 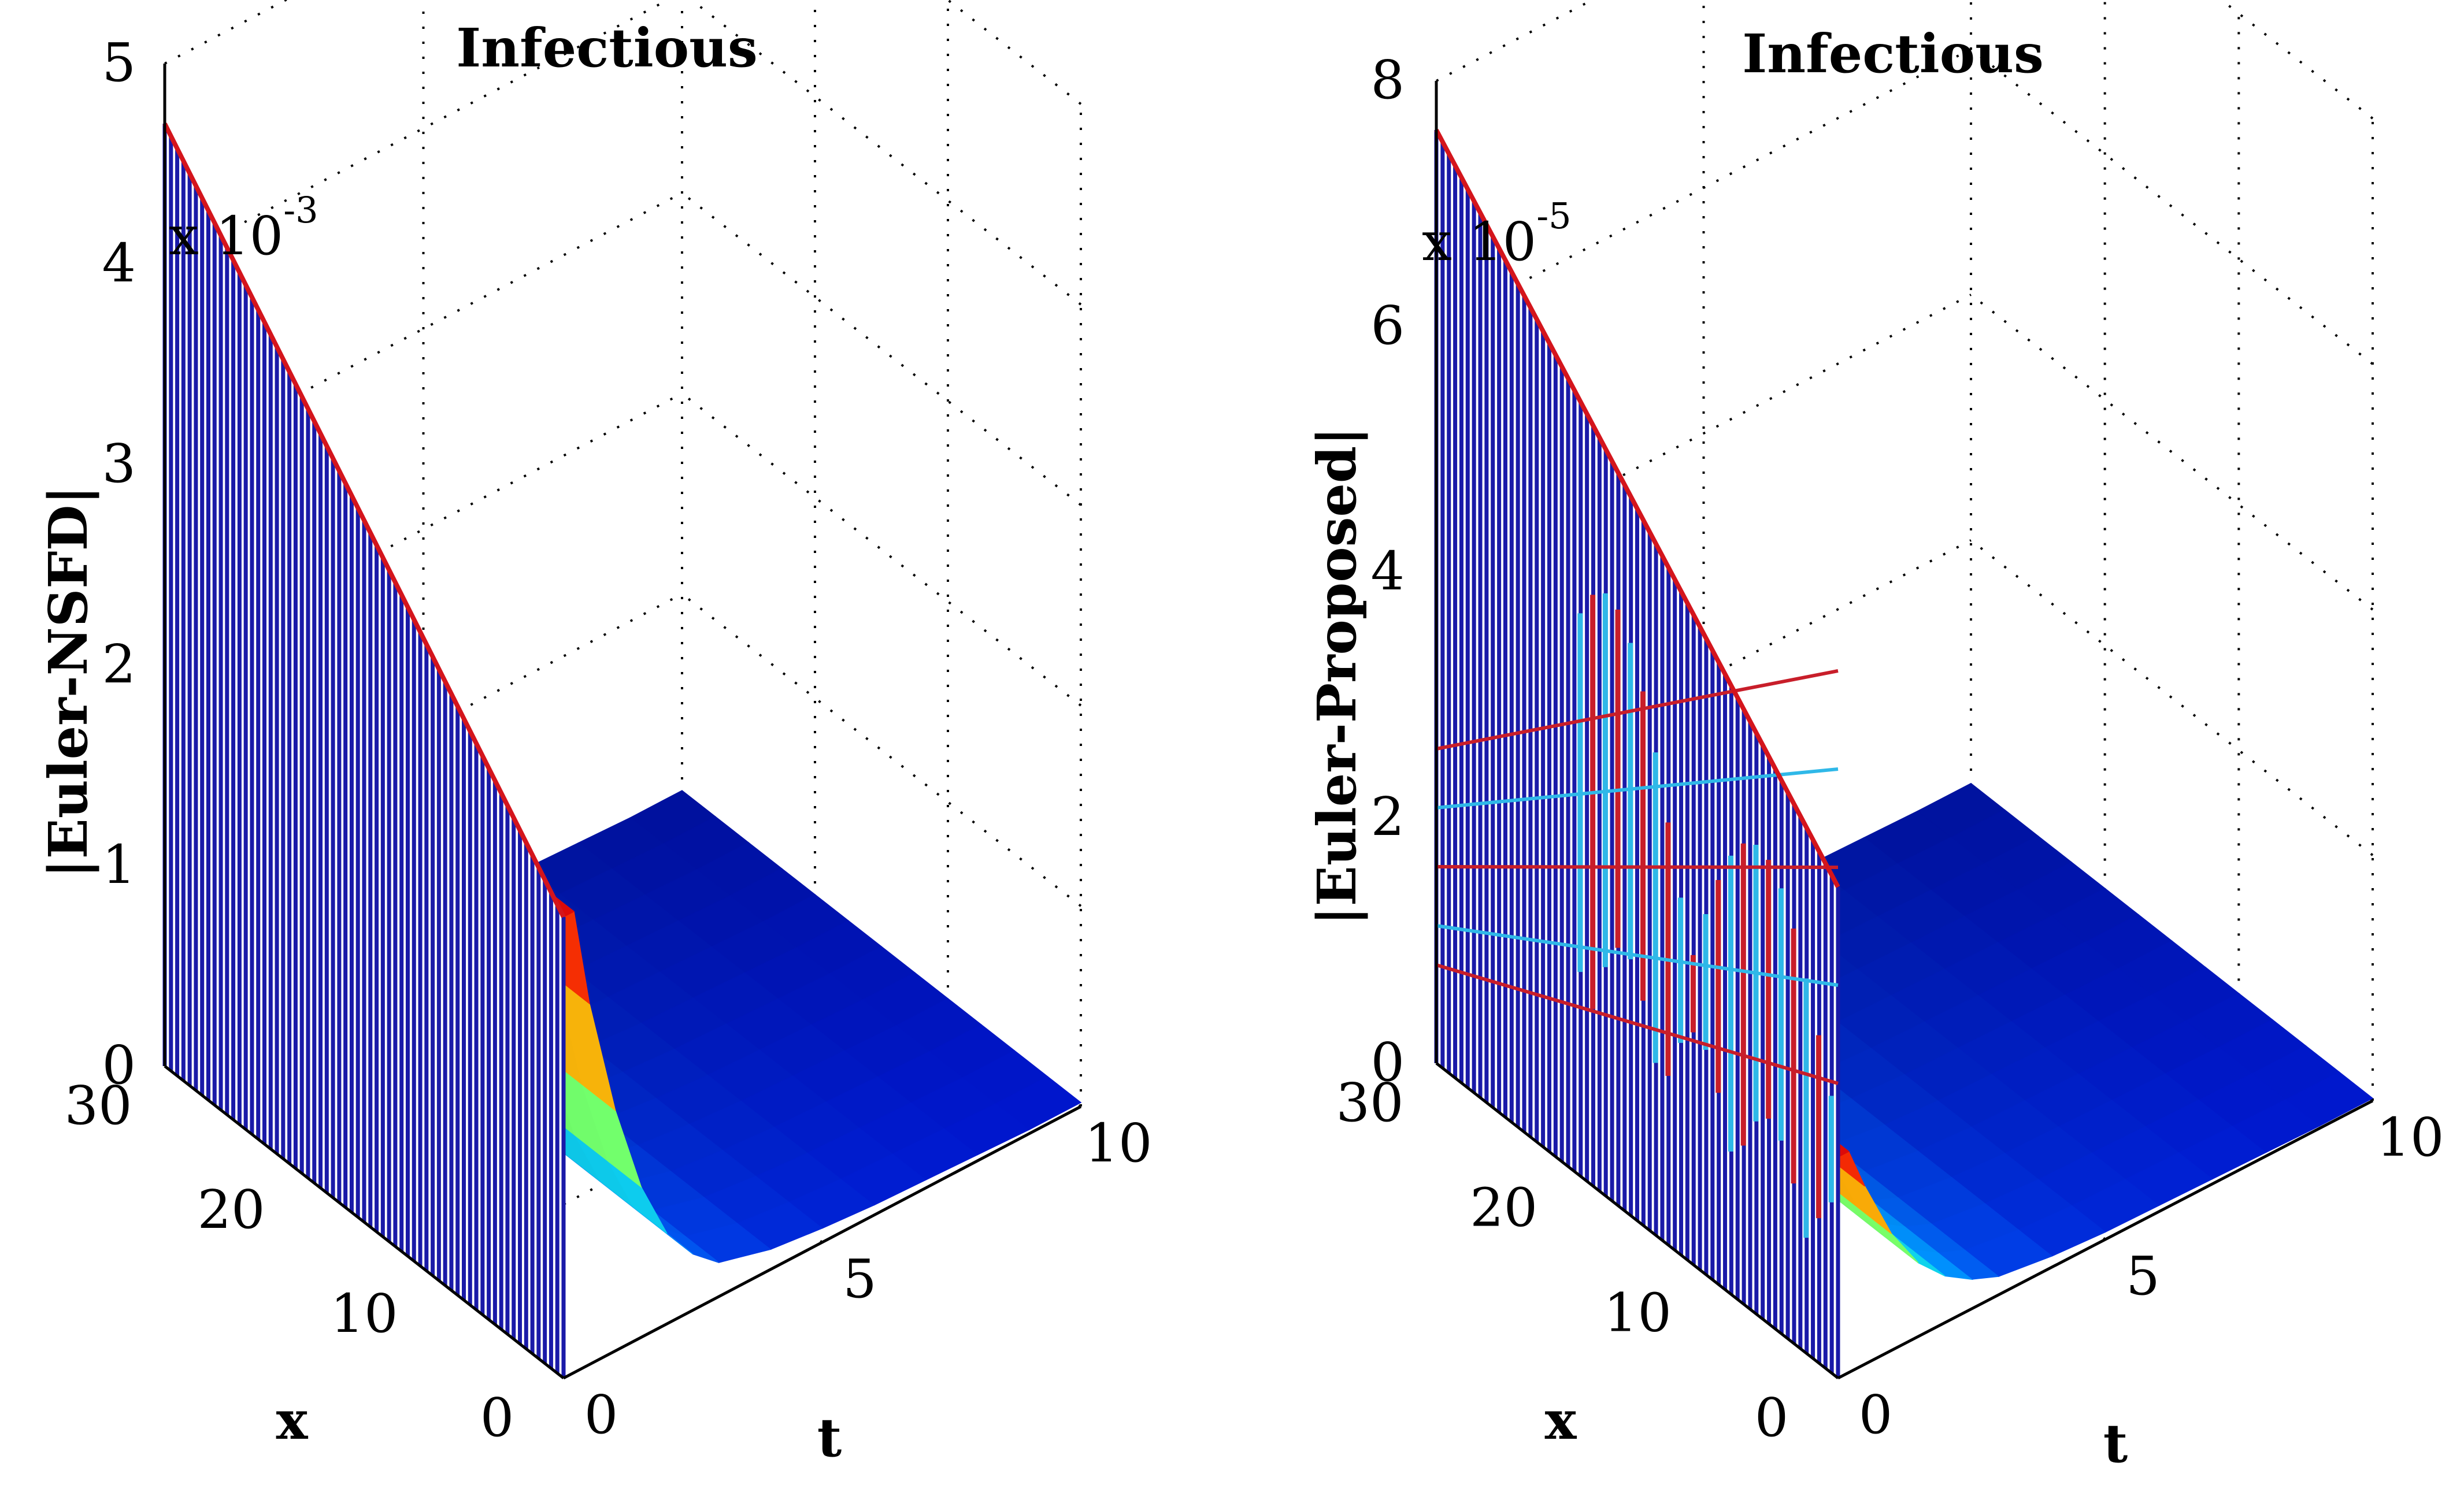 I want to click on z-ticks: 0 1 2 3 4 5, so click(x=119, y=564).